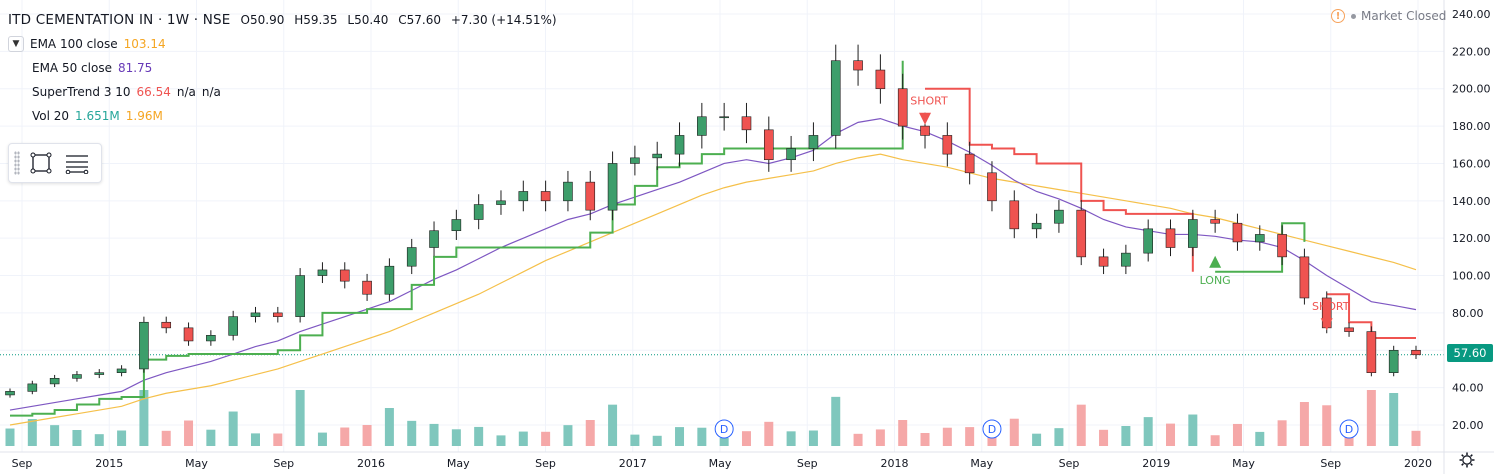  What do you see at coordinates (16, 44) in the screenshot?
I see `chevron-down-icon: ▼` at bounding box center [16, 44].